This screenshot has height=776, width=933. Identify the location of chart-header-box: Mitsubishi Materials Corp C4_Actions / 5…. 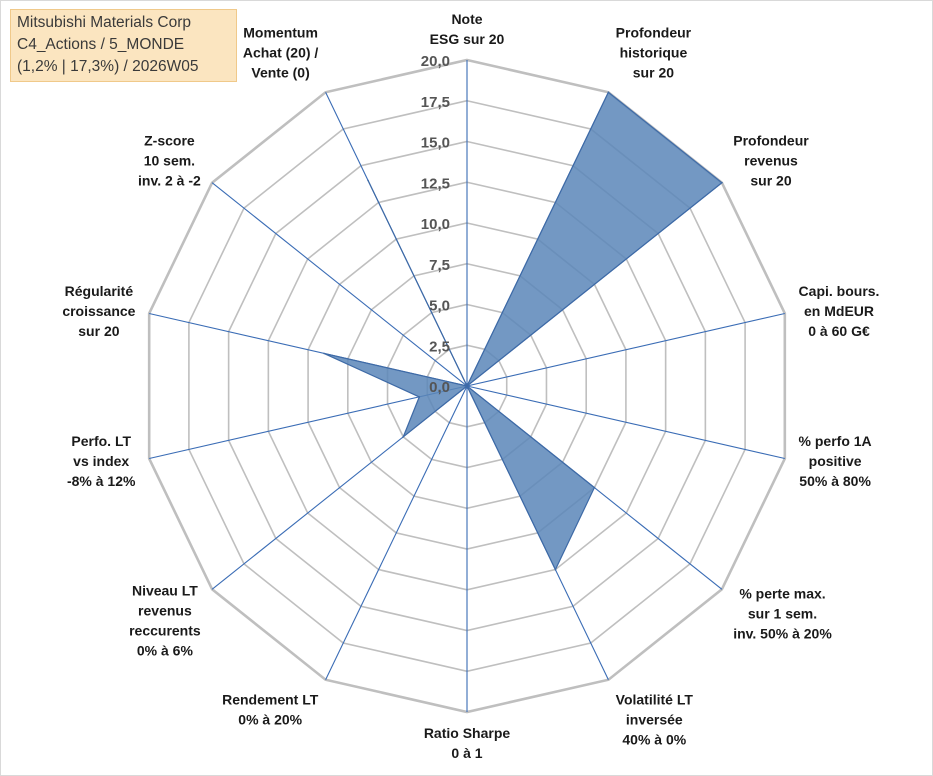
(123, 45).